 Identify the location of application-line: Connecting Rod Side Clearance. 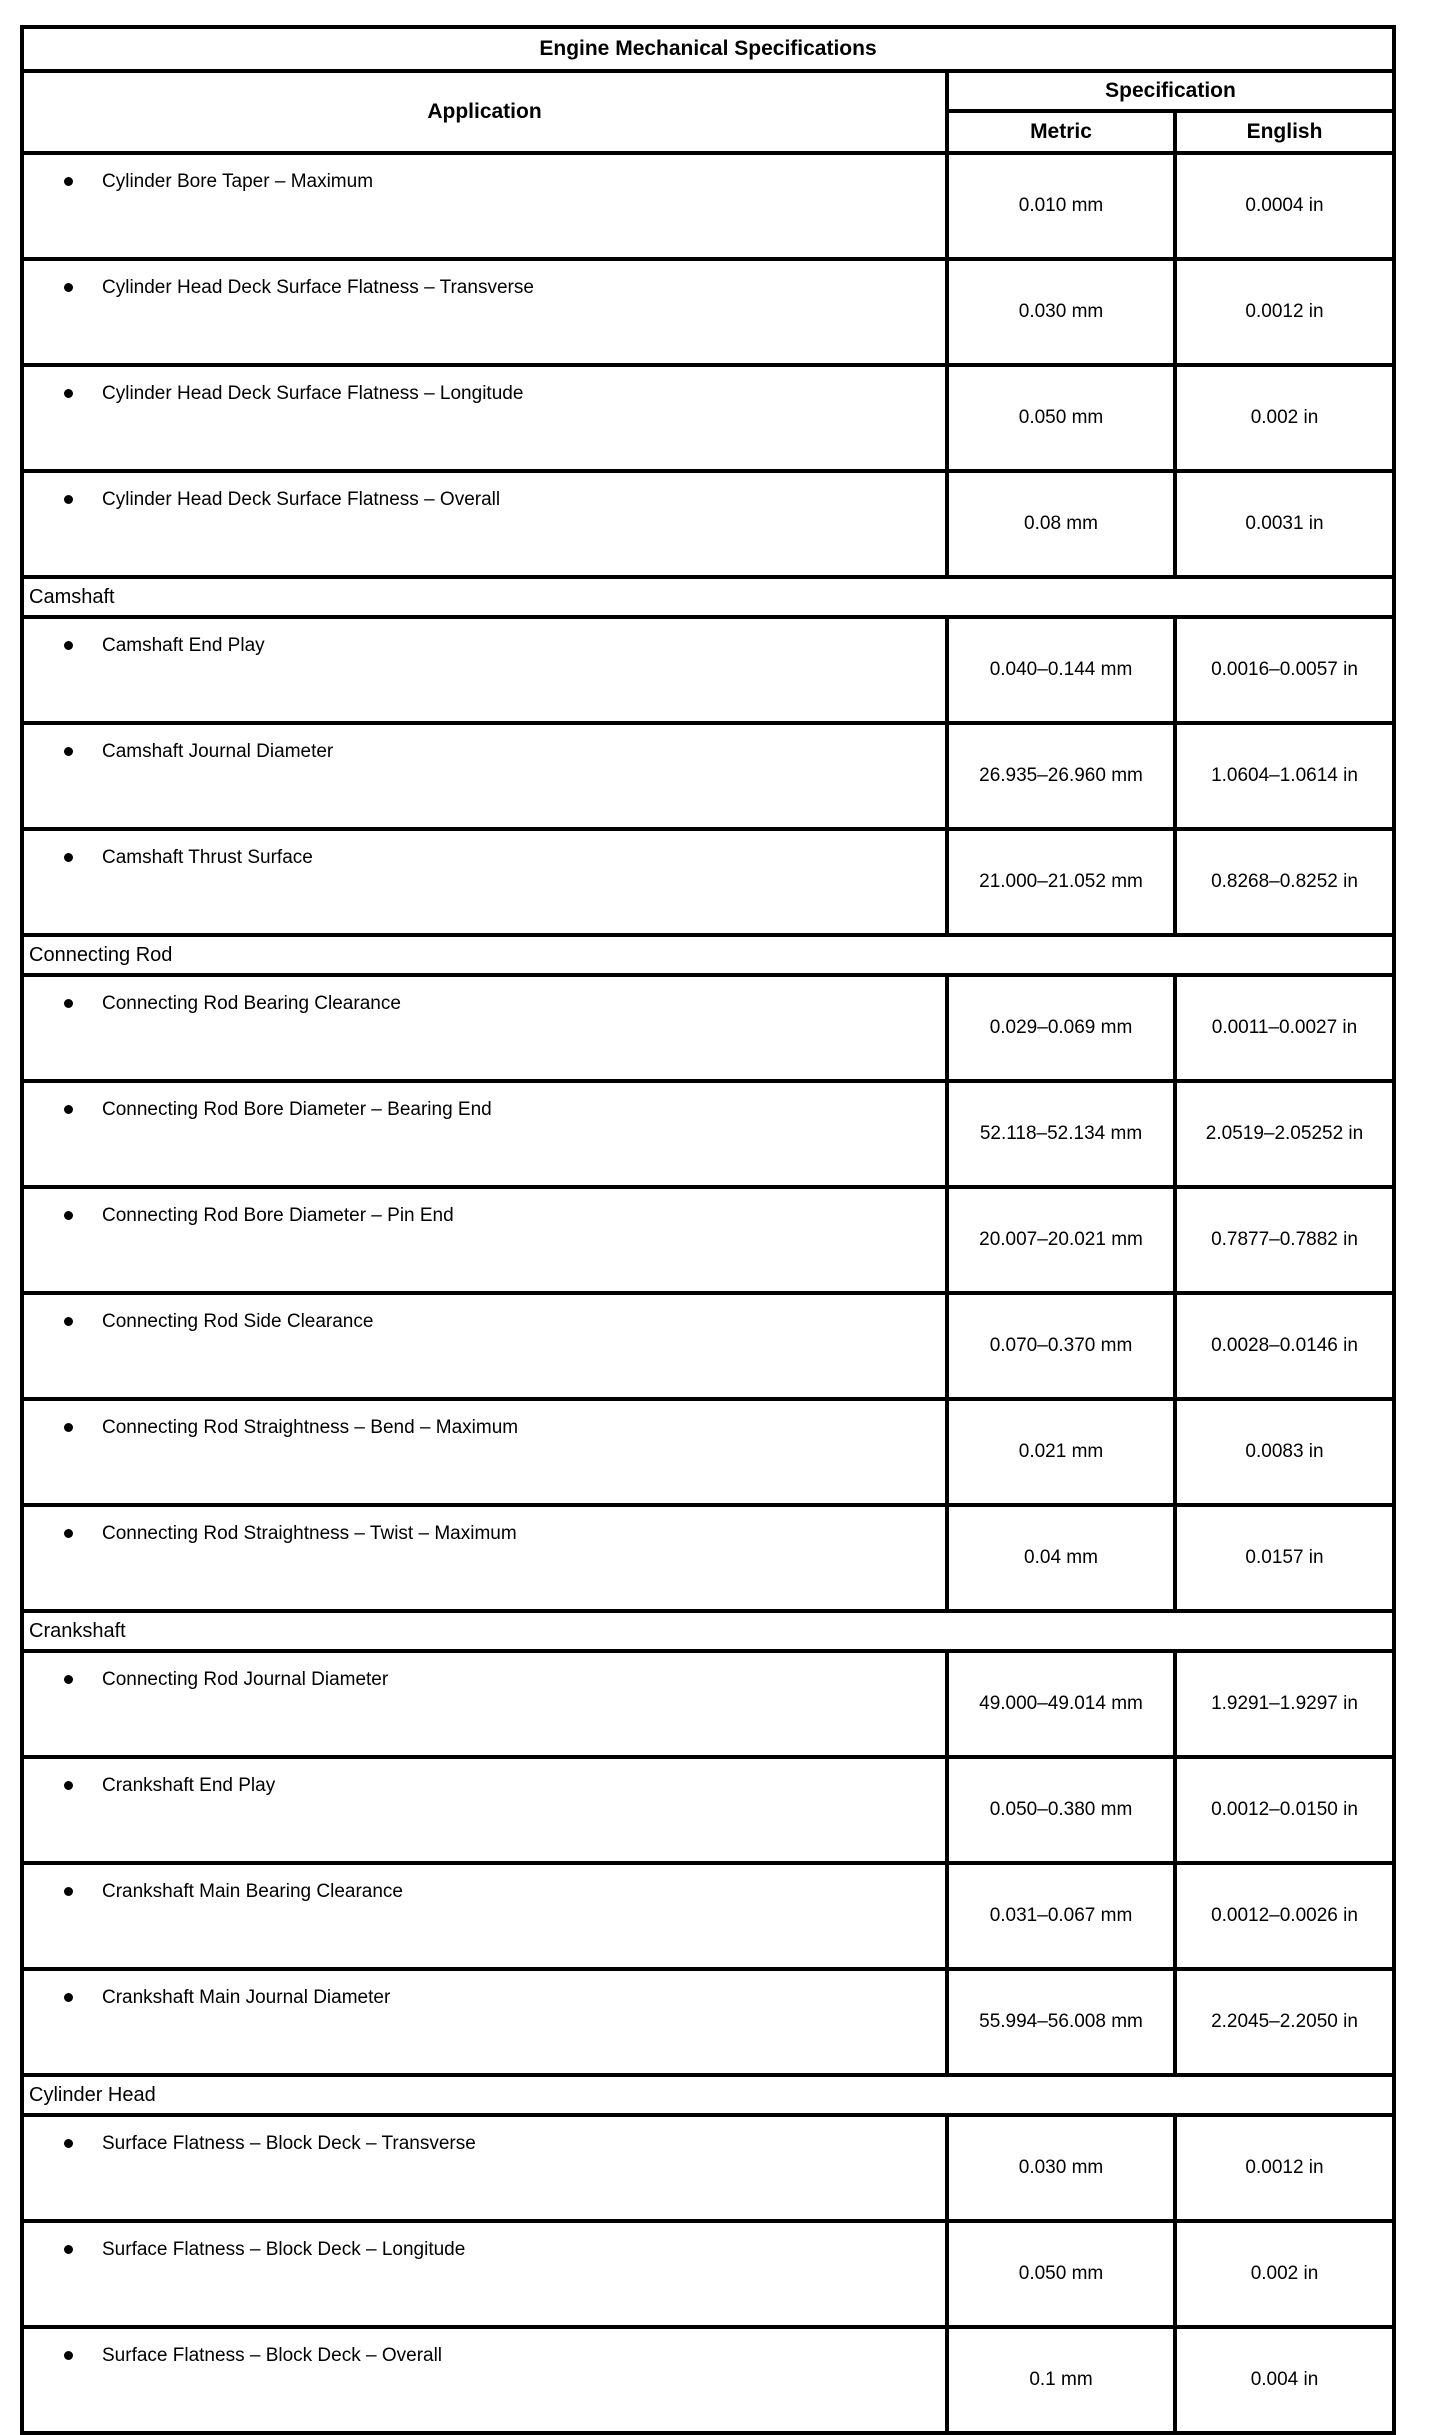
(499, 1322).